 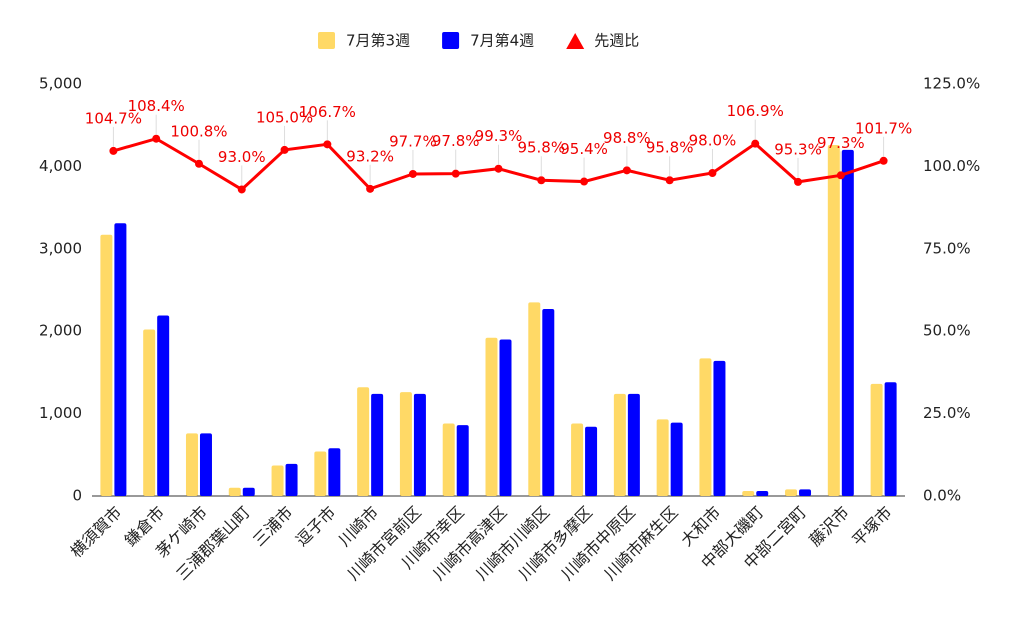 What do you see at coordinates (951, 166) in the screenshot?
I see `y2-tick-label: 100.0%` at bounding box center [951, 166].